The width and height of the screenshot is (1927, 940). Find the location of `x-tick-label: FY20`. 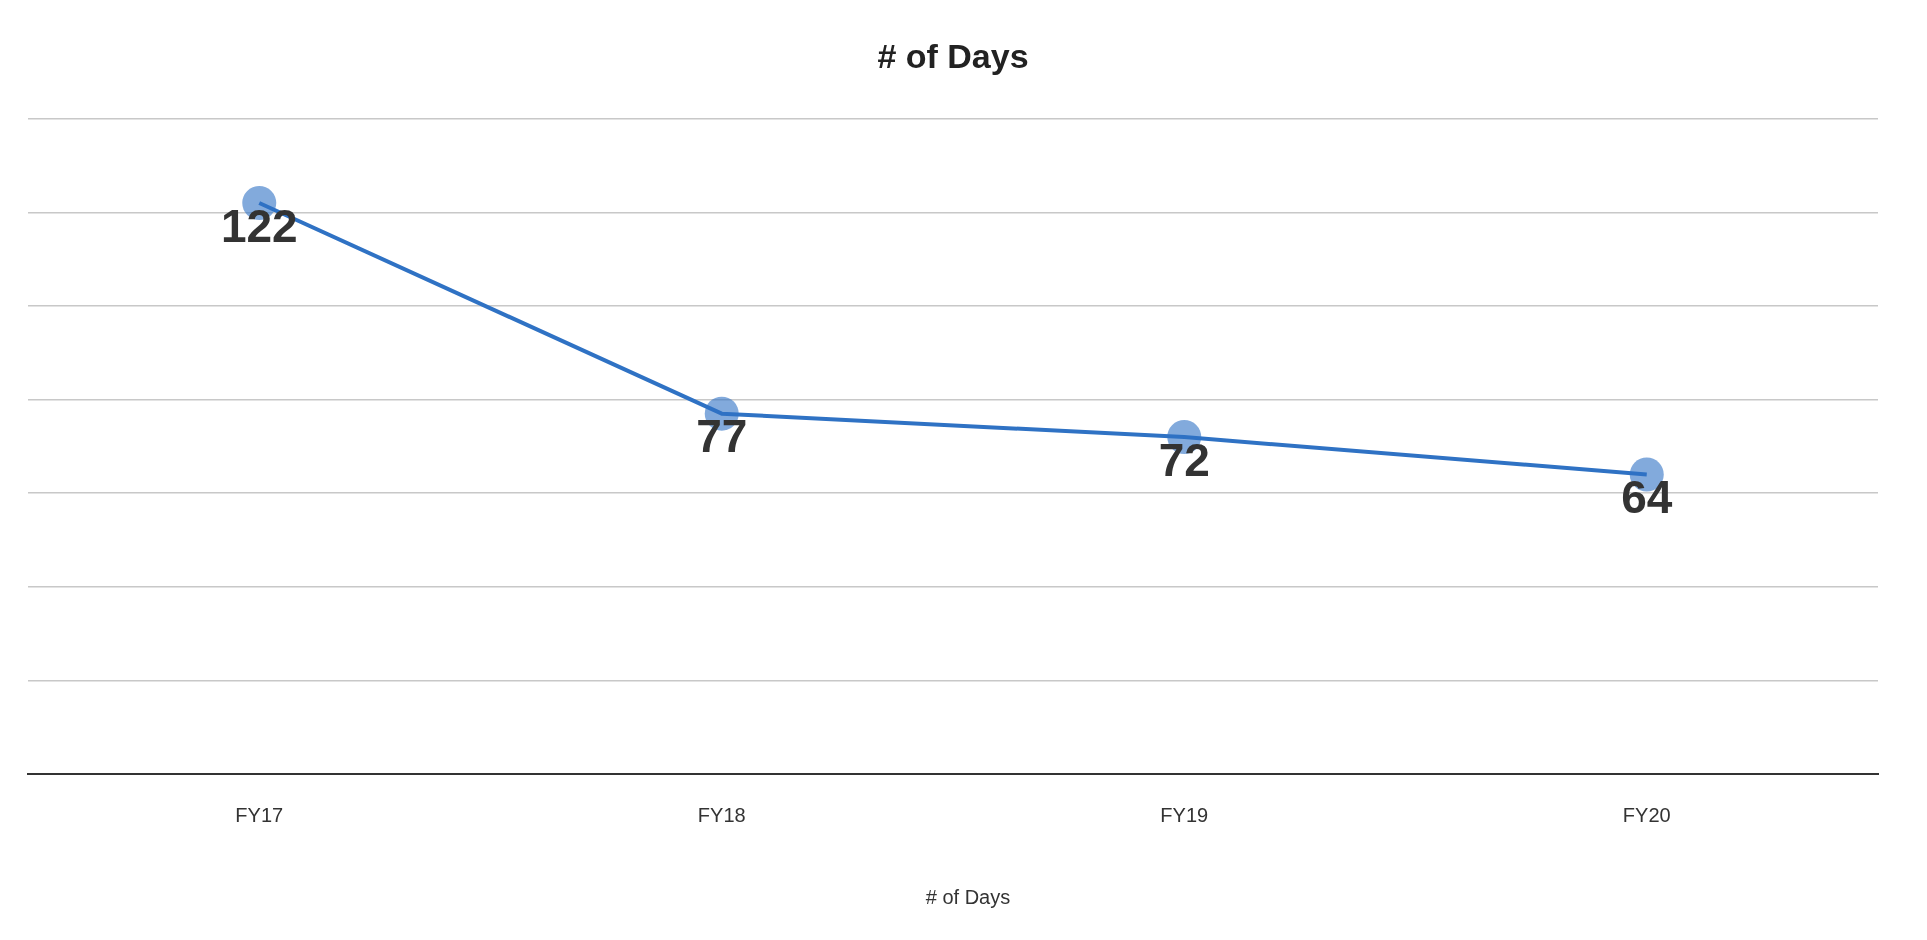

x-tick-label: FY20 is located at coordinates (1646, 814).